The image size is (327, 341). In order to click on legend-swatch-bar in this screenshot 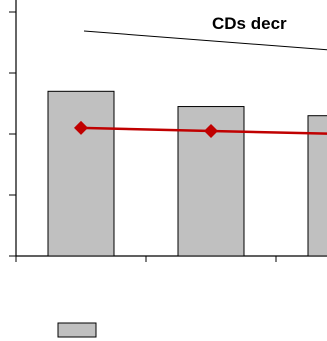, I will do `click(77, 330)`.